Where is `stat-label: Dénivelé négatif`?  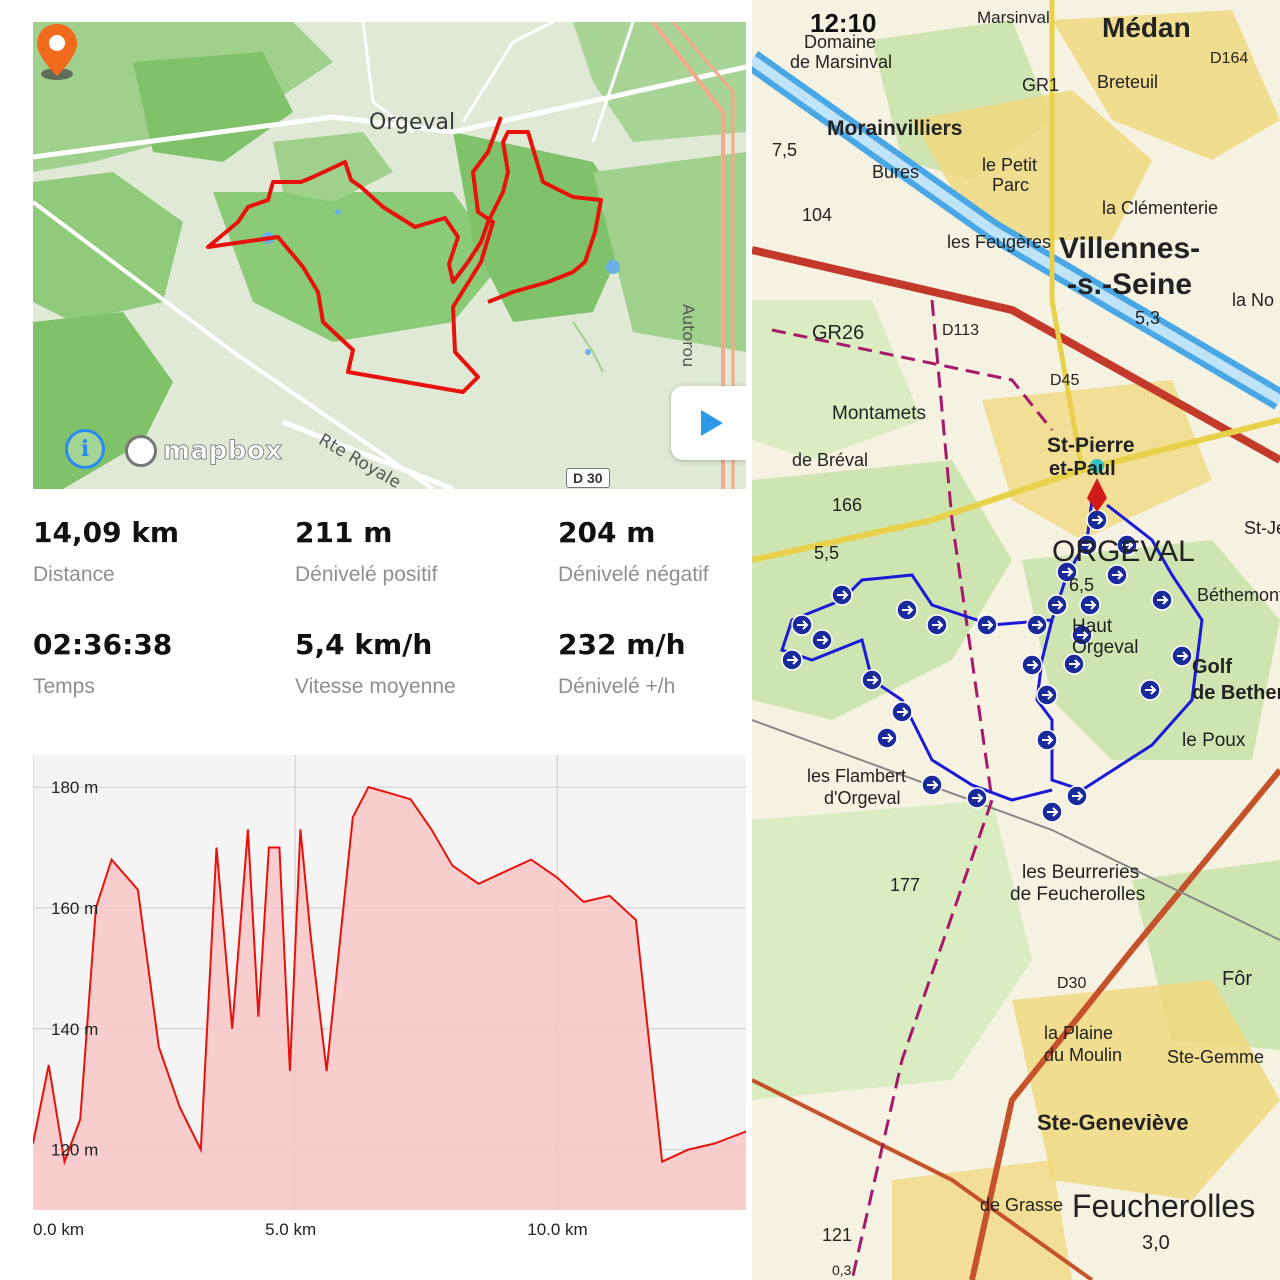 stat-label: Dénivelé négatif is located at coordinates (633, 574).